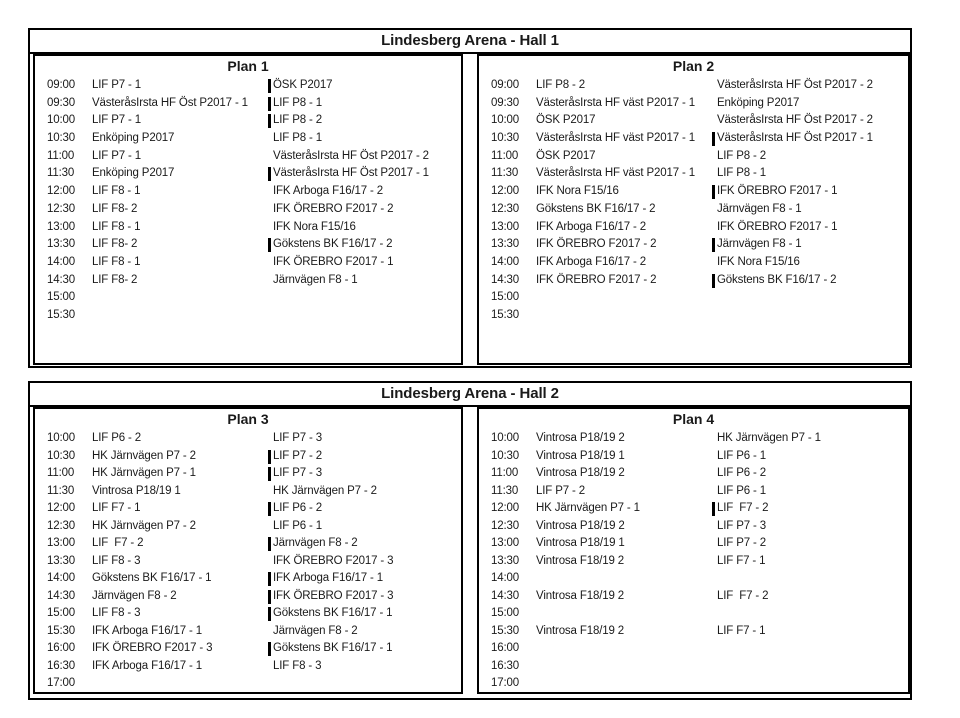 This screenshot has height=718, width=960. I want to click on hall-1-title: Lindesberg Arena - Hall 1, so click(470, 42).